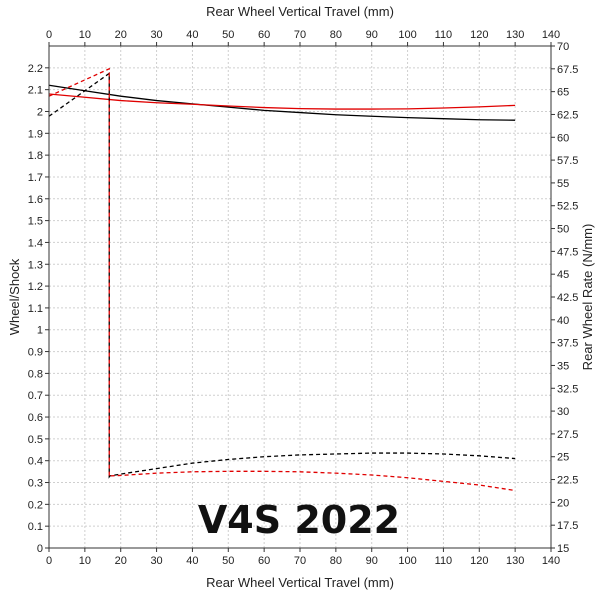 Image resolution: width=600 pixels, height=598 pixels. I want to click on y-right-tick-label: 62.5, so click(567, 115).